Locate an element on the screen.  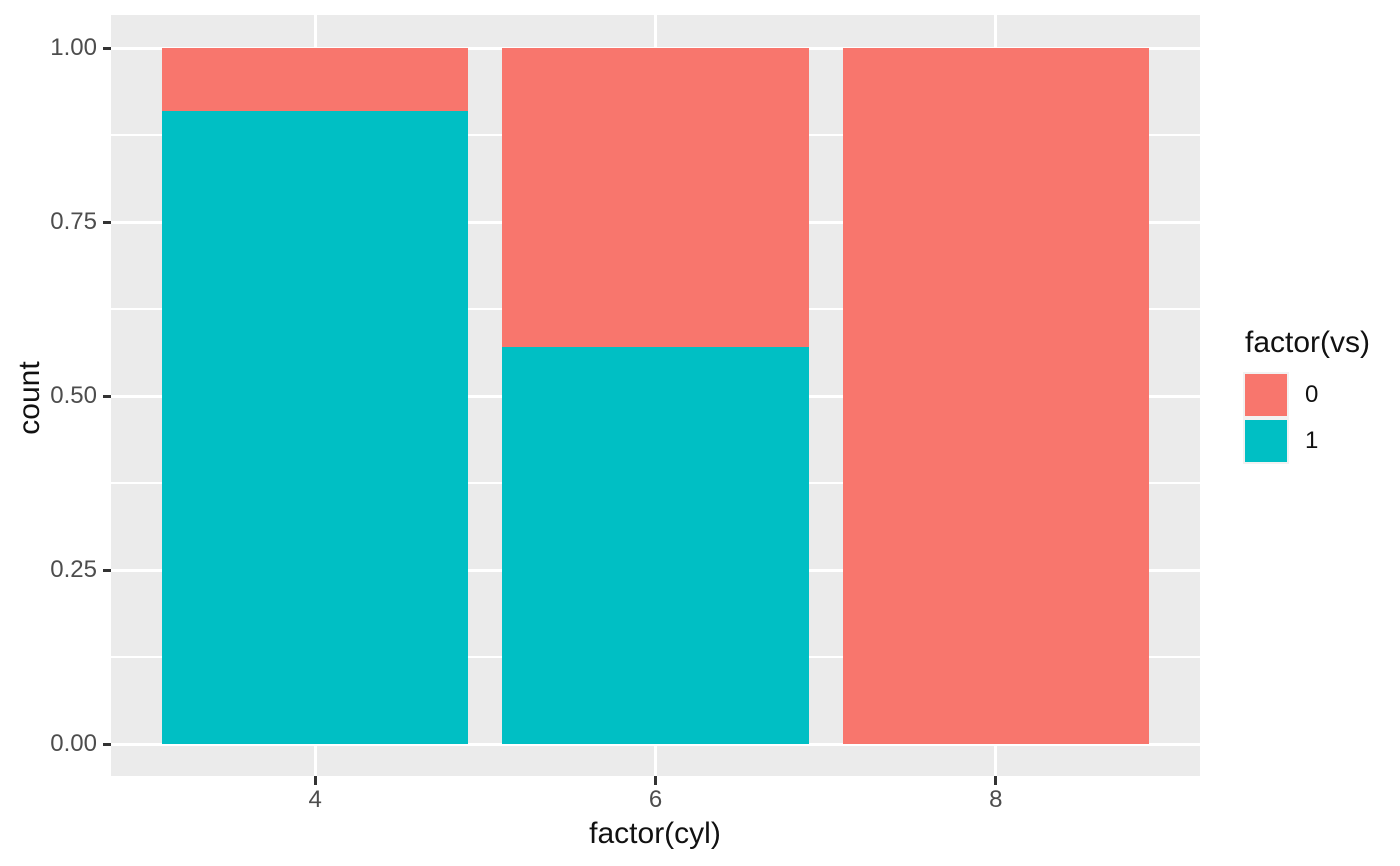
y-tick-label: 1.00 is located at coordinates (73, 47).